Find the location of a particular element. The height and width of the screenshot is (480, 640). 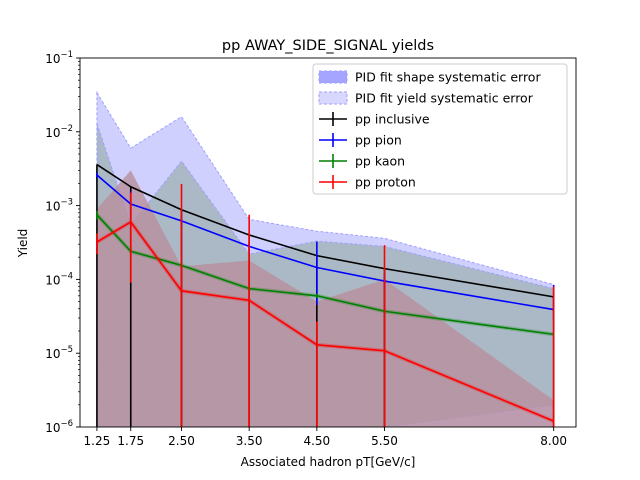

y-tick-label: 10⁻⁵ is located at coordinates (59, 353).